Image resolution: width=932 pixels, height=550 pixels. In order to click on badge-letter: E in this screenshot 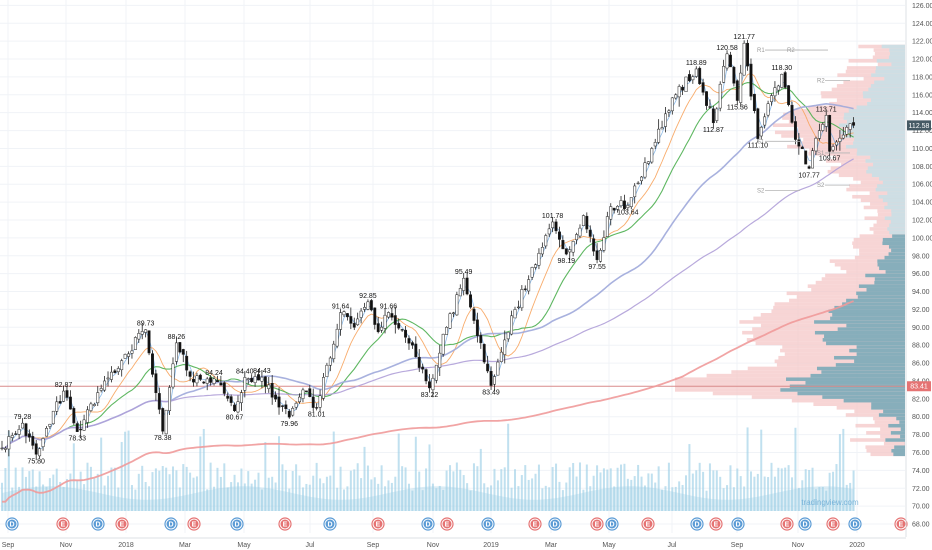, I will do `click(285, 525)`.